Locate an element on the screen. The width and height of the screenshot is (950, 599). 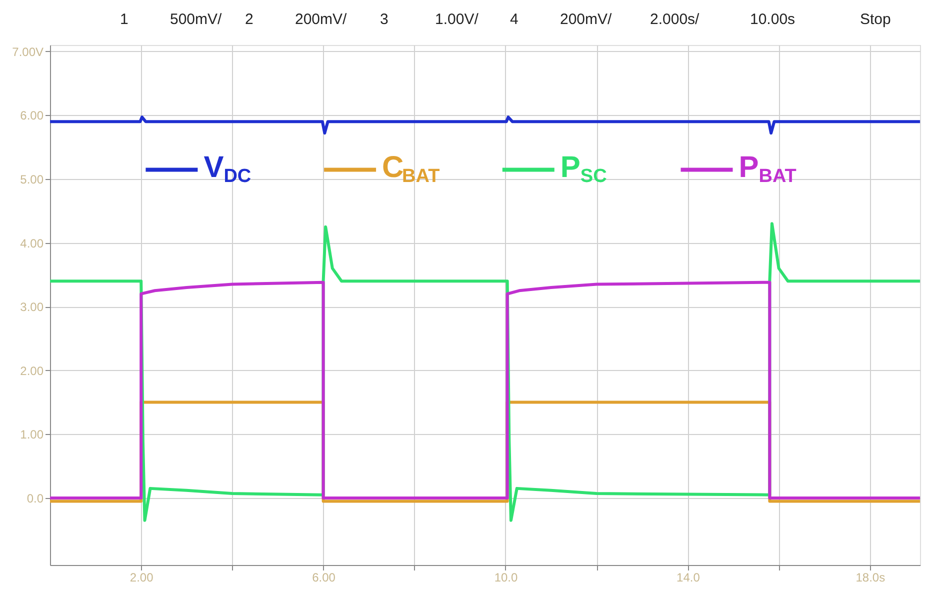
x-tick-label: 6.00 is located at coordinates (324, 577).